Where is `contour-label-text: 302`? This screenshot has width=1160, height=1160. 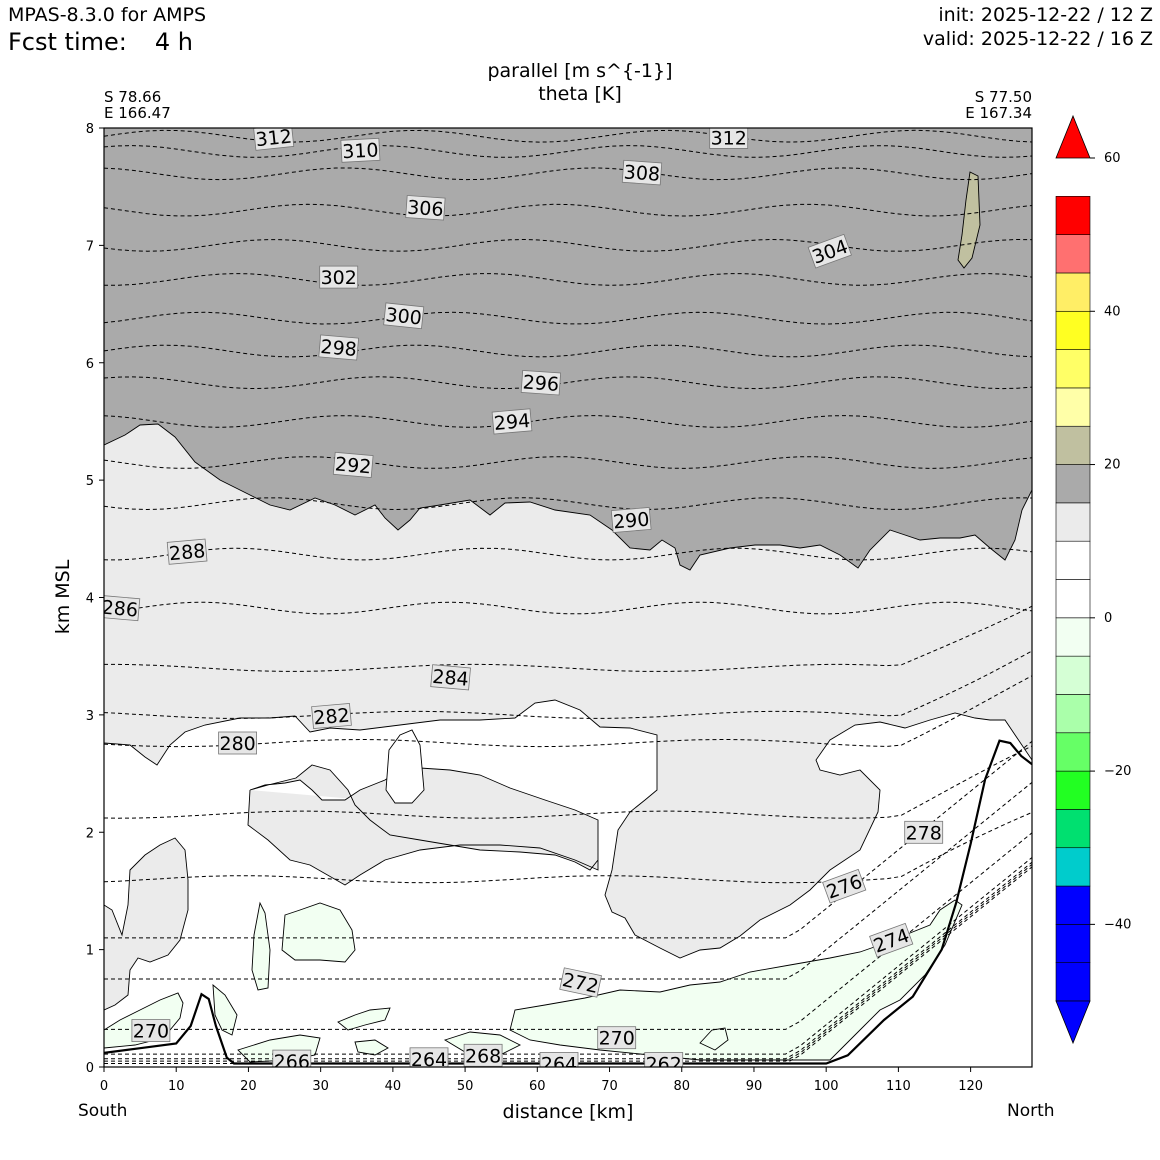 contour-label-text: 302 is located at coordinates (339, 278).